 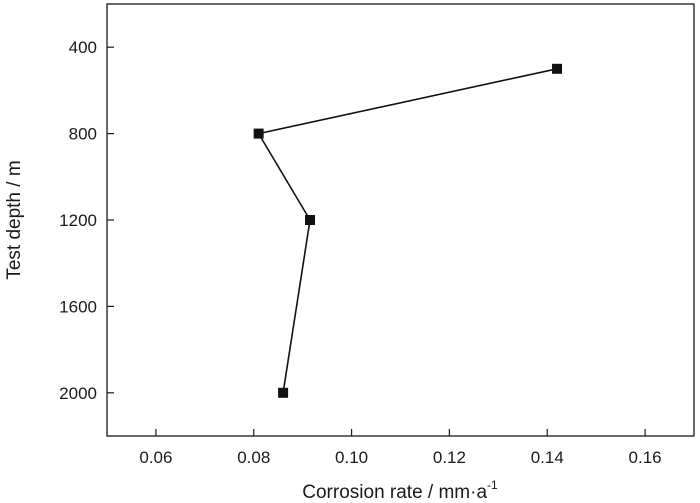 I want to click on y-tick-label: 1200, so click(x=78, y=220).